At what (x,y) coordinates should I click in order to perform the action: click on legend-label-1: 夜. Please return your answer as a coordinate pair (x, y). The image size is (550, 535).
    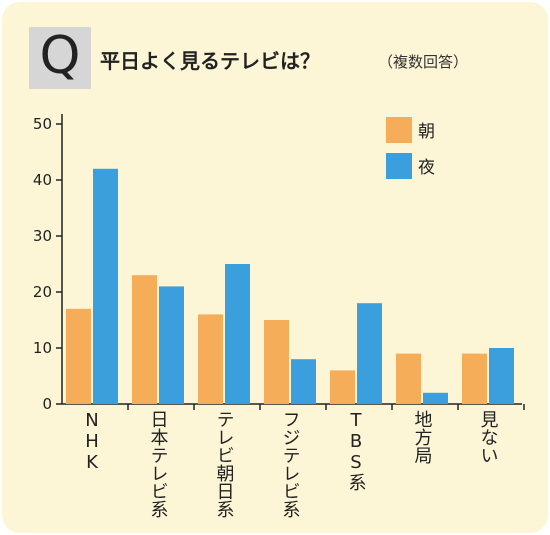
    Looking at the image, I should click on (426, 168).